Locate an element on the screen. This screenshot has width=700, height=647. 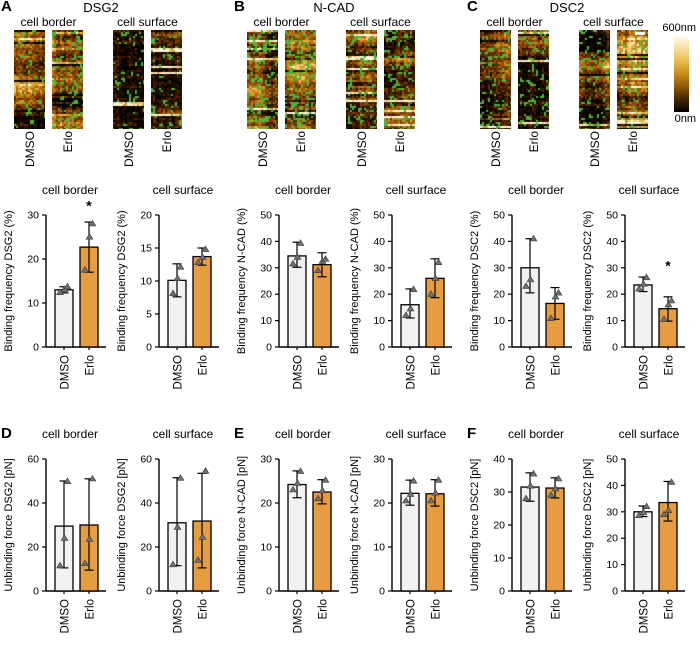
y-tick-label: 5 is located at coordinates (149, 315).